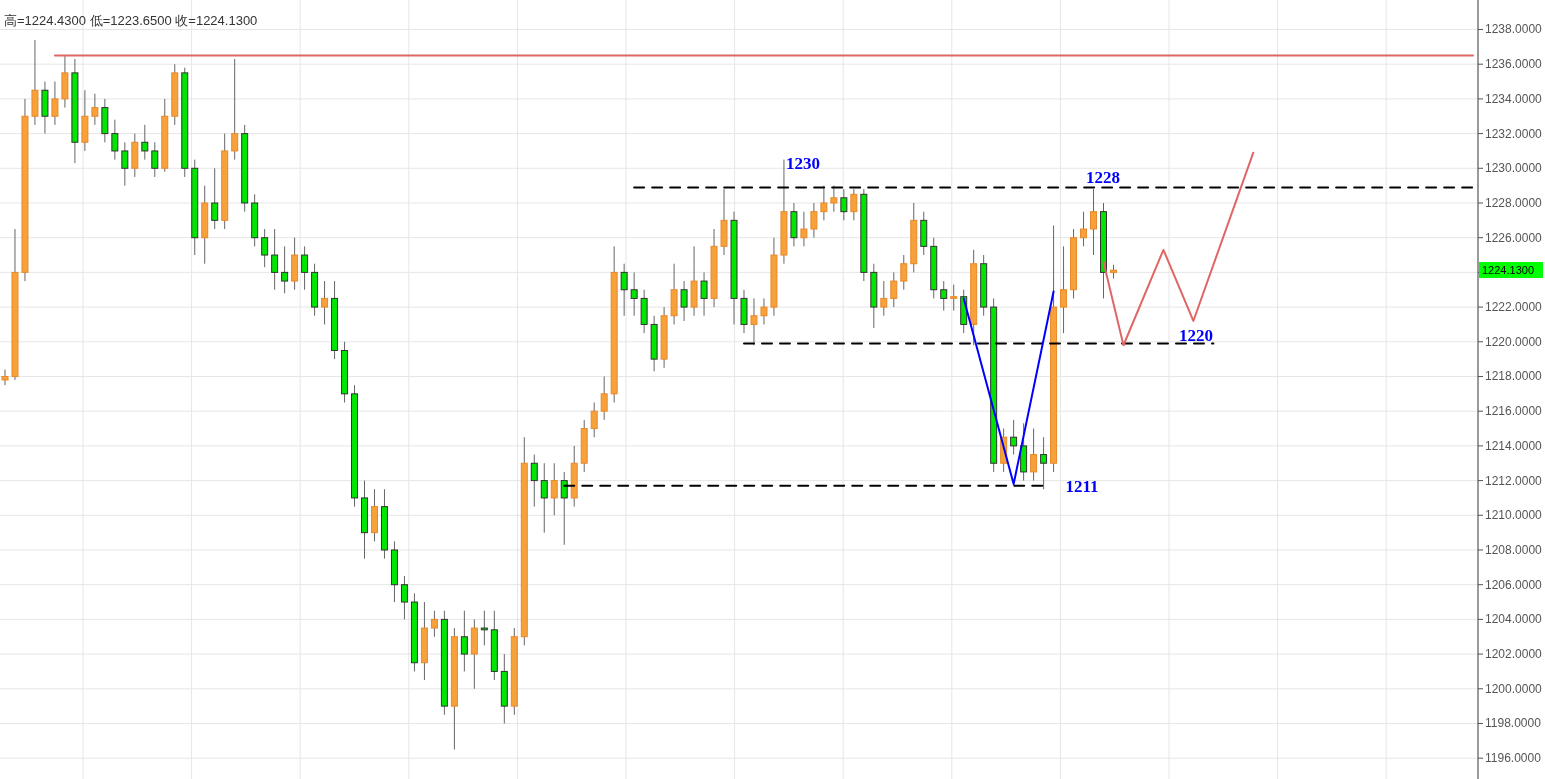  I want to click on annotation: 1220, so click(1196, 335).